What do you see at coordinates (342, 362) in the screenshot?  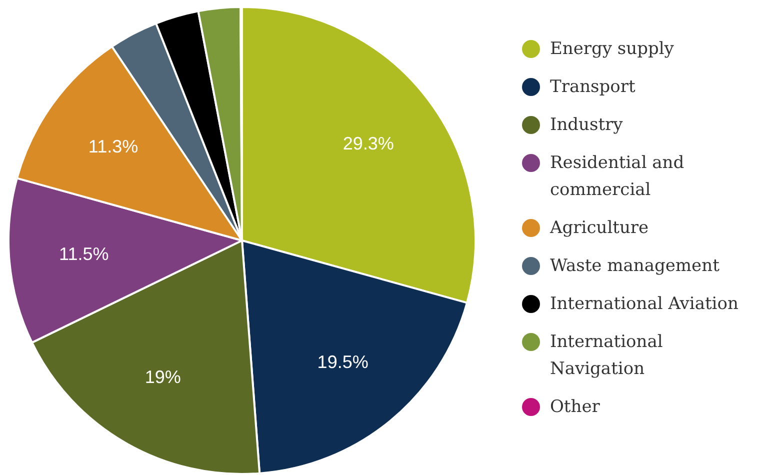 I see `data-label: 19.5%` at bounding box center [342, 362].